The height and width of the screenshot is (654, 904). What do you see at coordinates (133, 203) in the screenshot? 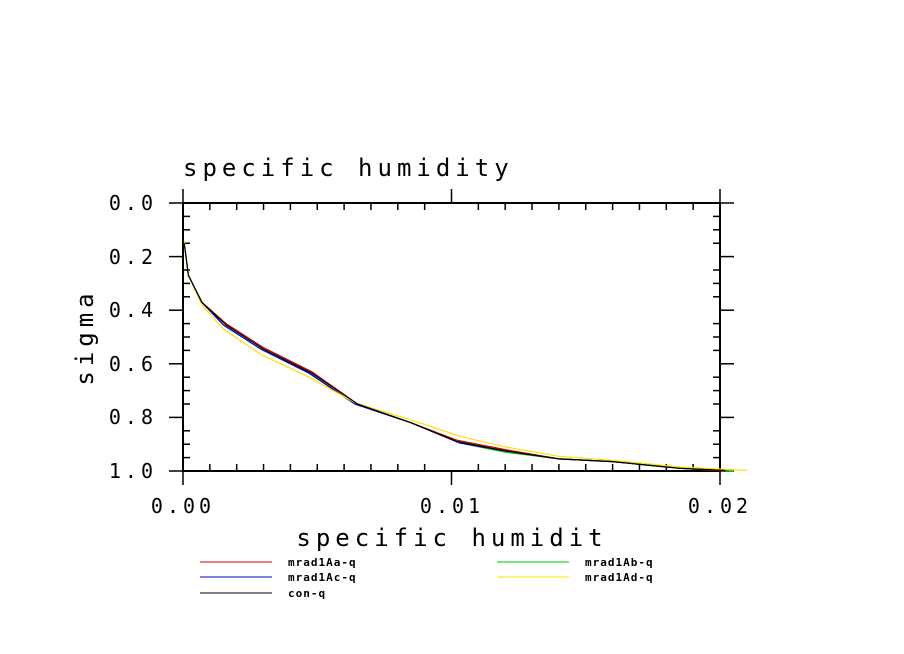
I see `y-tick-label: 0.0` at bounding box center [133, 203].